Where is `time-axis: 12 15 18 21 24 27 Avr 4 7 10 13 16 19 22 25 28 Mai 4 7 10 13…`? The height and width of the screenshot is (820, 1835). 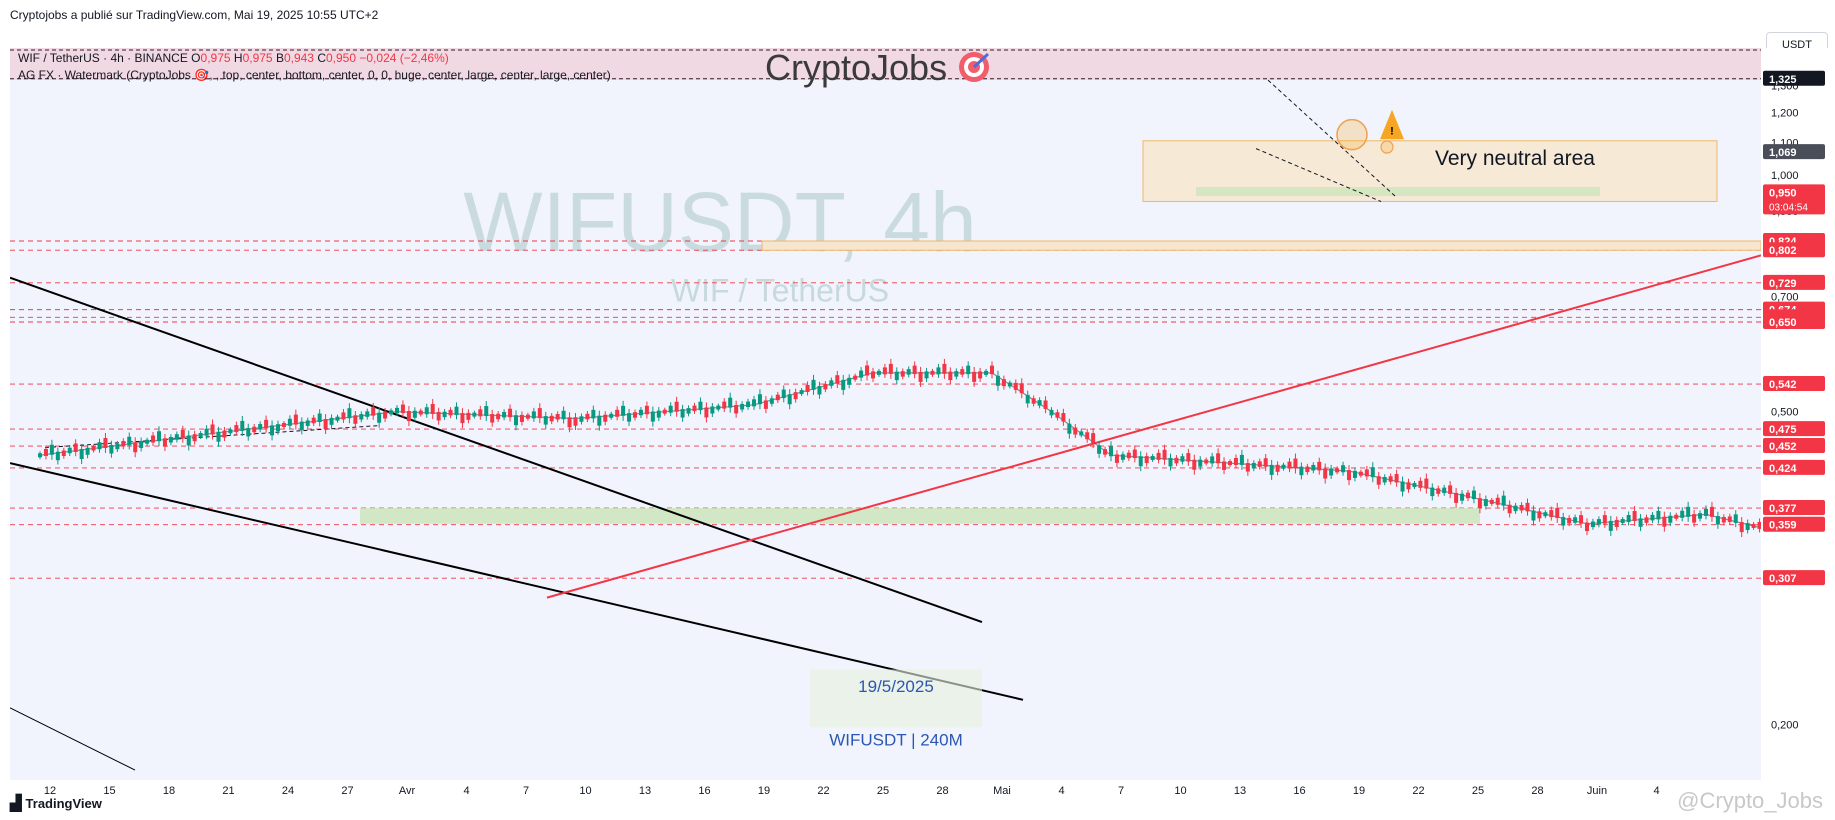 time-axis: 12 15 18 21 24 27 Avr 4 7 10 13 16 19 22 25 28 Mai 4 7 10 13… is located at coordinates (885, 790).